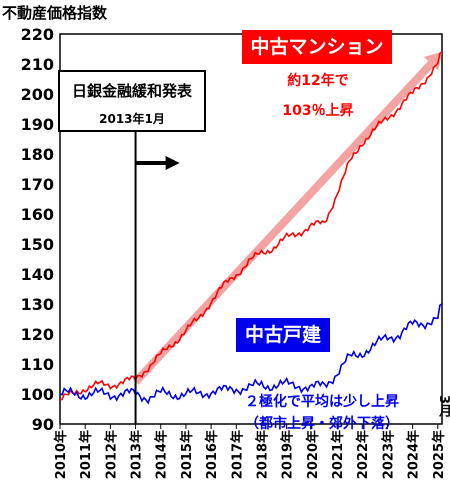 The width and height of the screenshot is (450, 492). I want to click on x-tick-label: 2024年, so click(414, 454).